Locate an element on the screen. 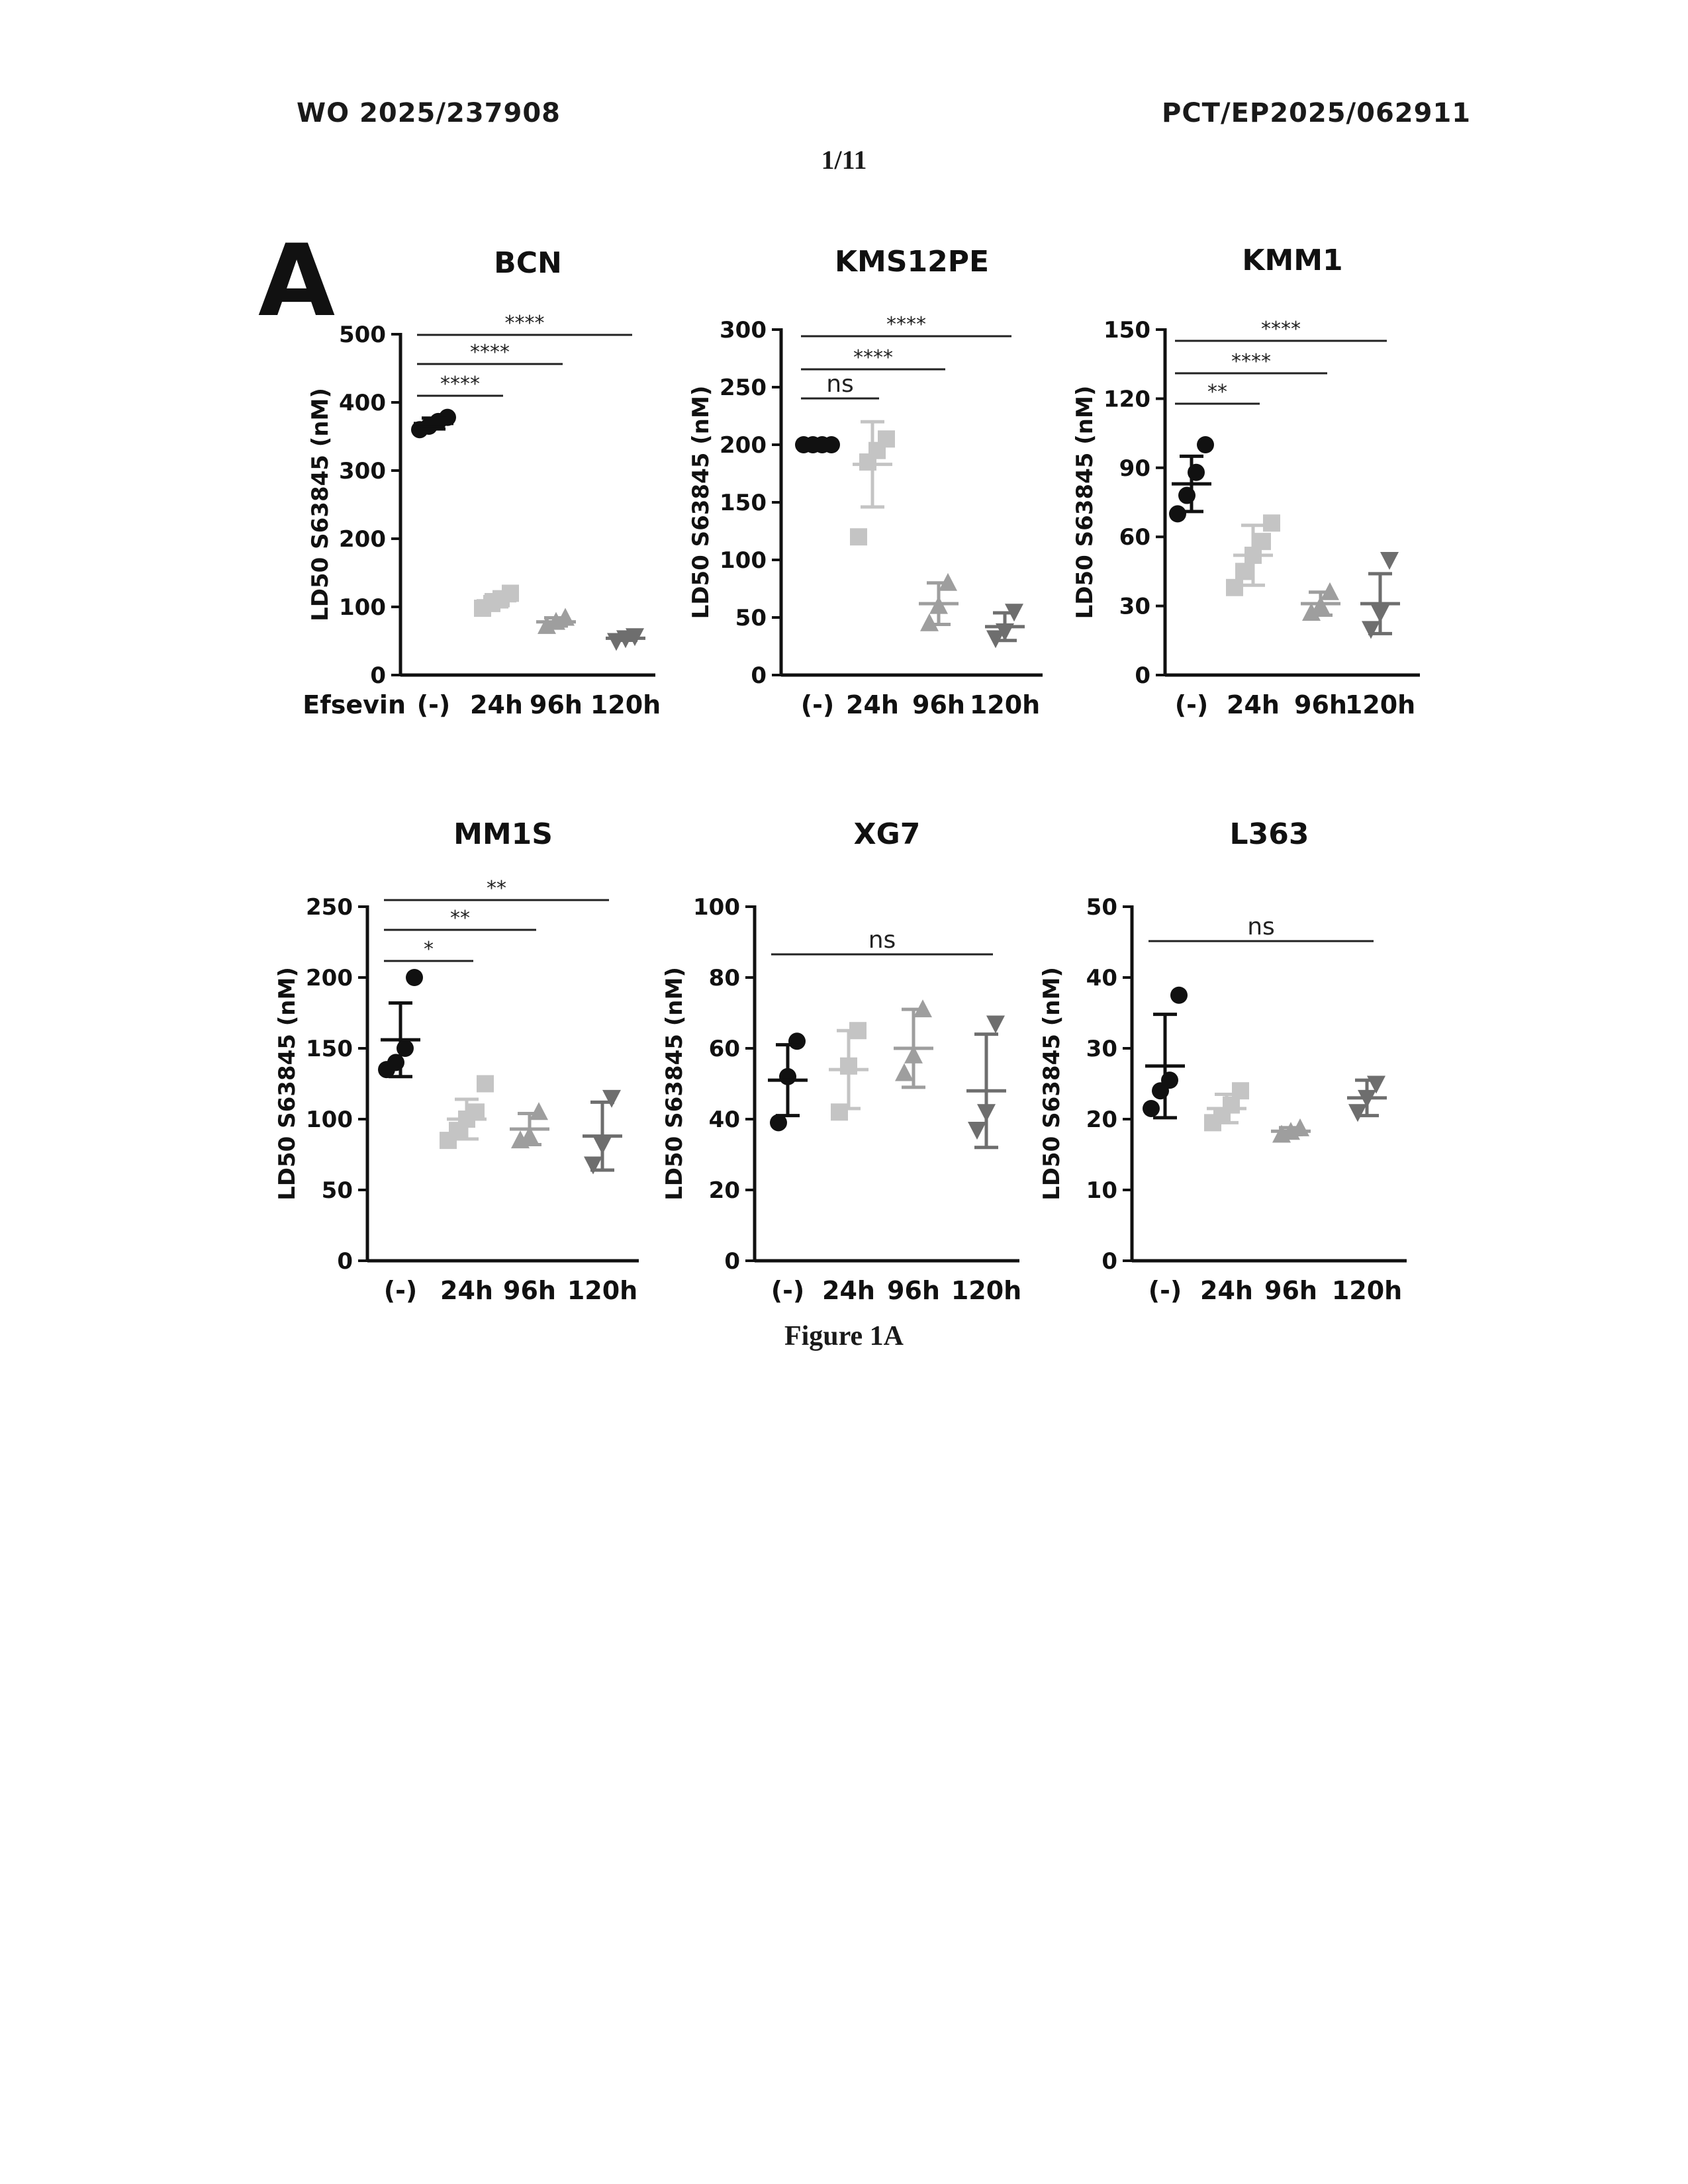  y-tick-label: 40 is located at coordinates (724, 1120).